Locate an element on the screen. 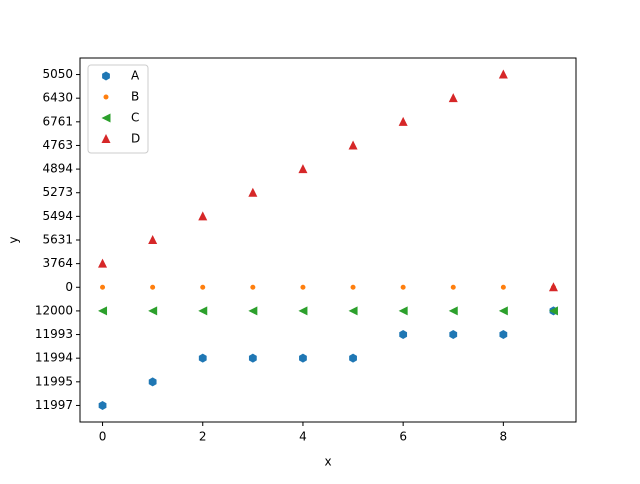  y-tick-label: 5631 is located at coordinates (57, 240).